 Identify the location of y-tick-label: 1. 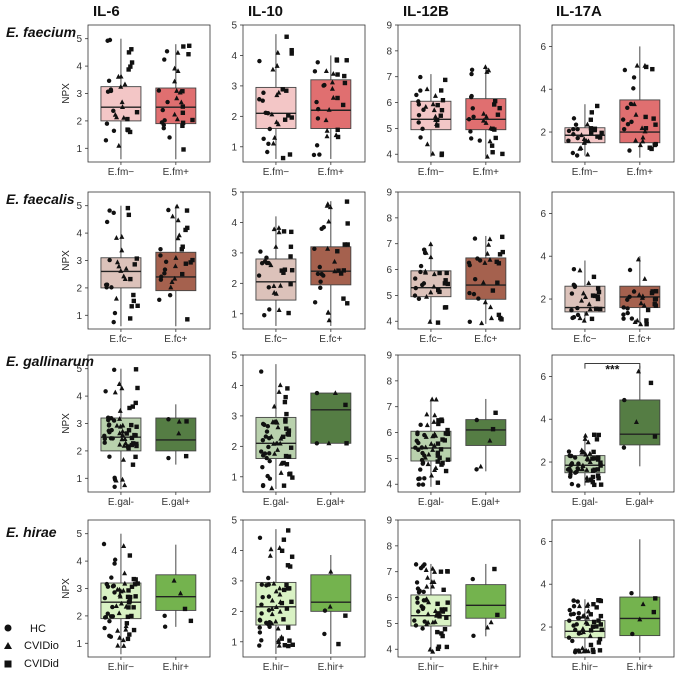
(234, 314).